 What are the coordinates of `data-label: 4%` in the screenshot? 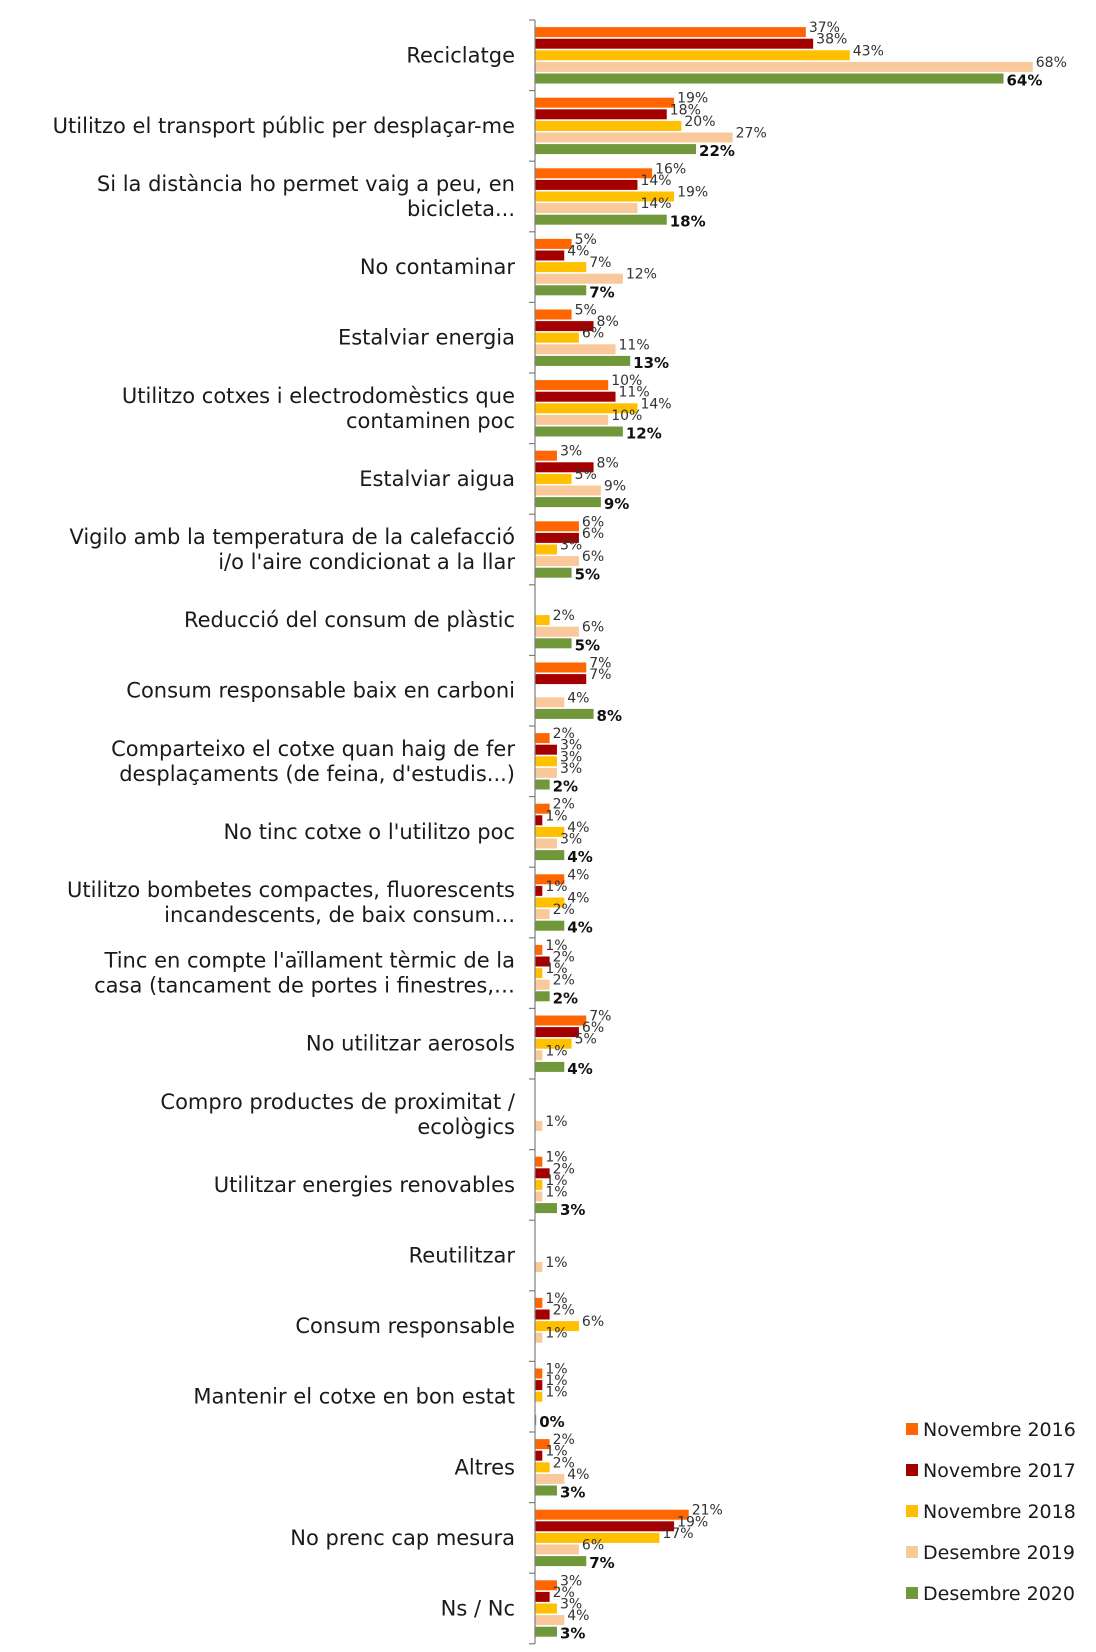 It's located at (578, 698).